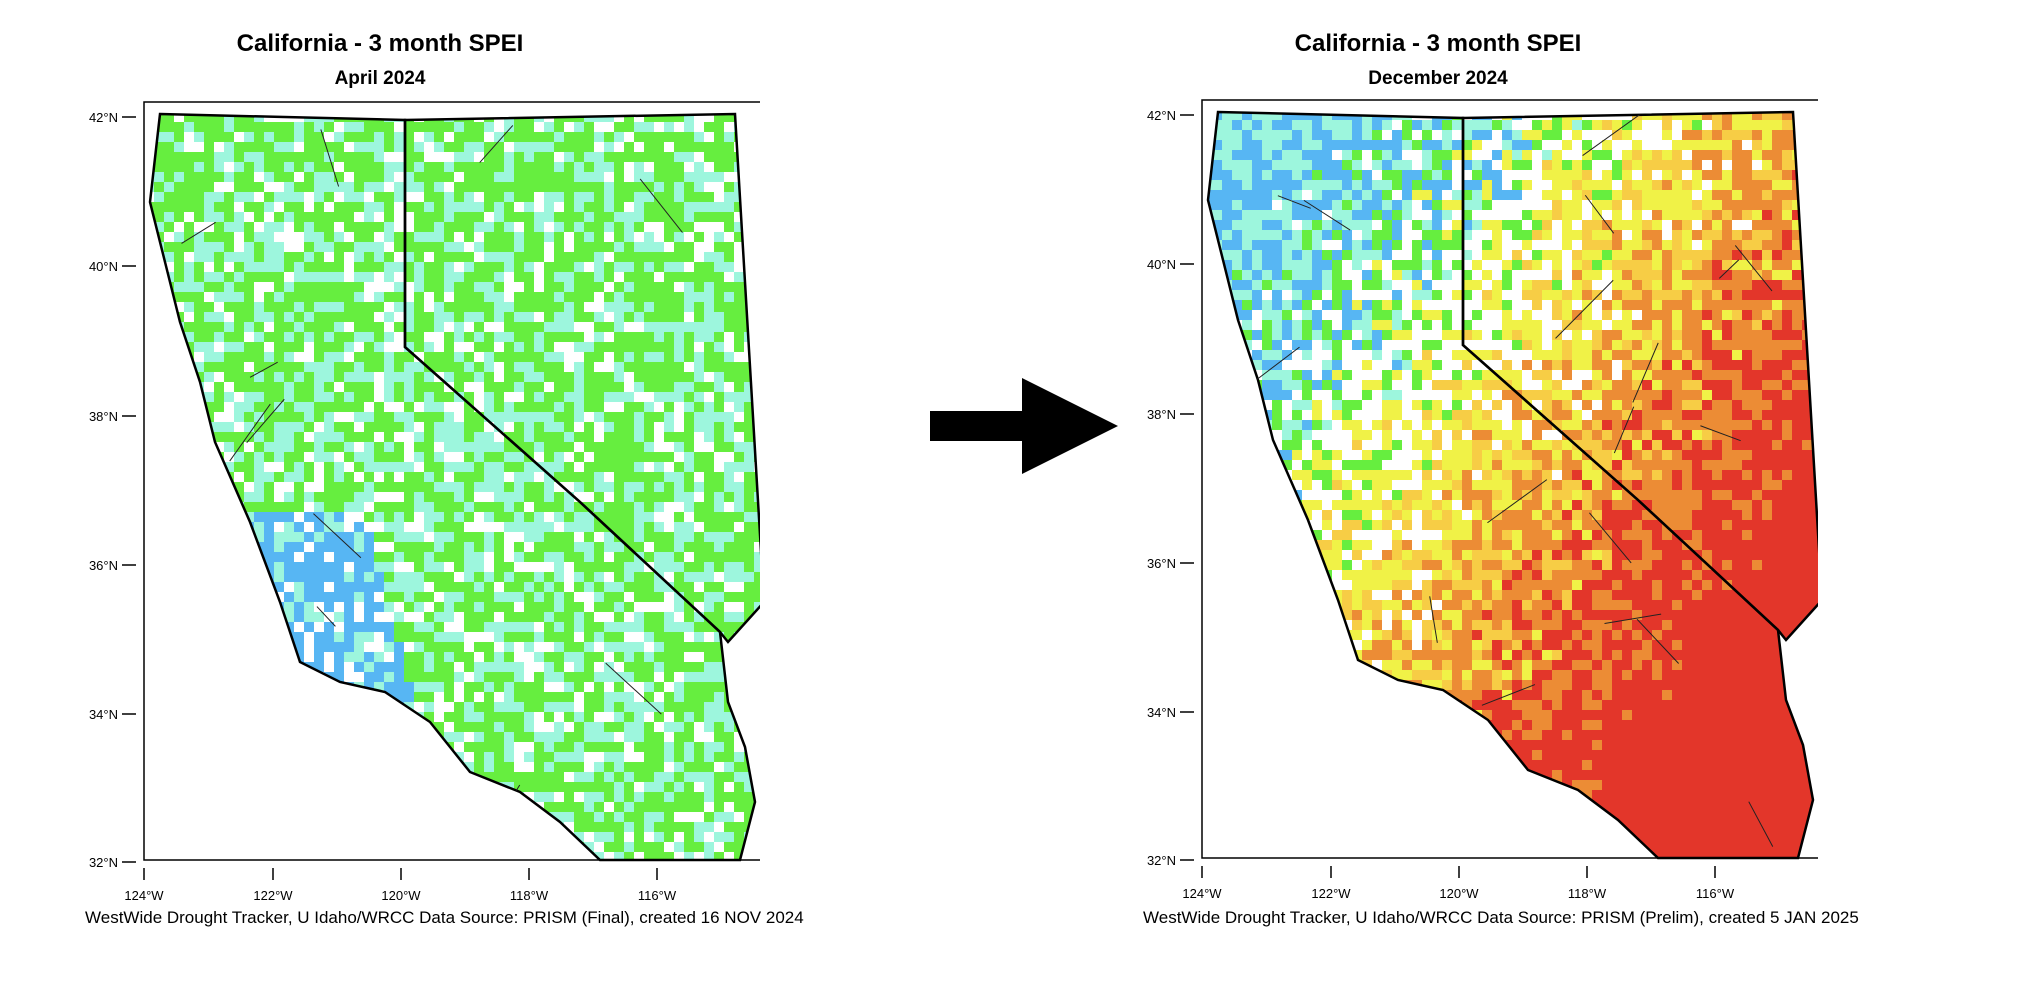  What do you see at coordinates (1024, 426) in the screenshot?
I see `right-arrow-icon` at bounding box center [1024, 426].